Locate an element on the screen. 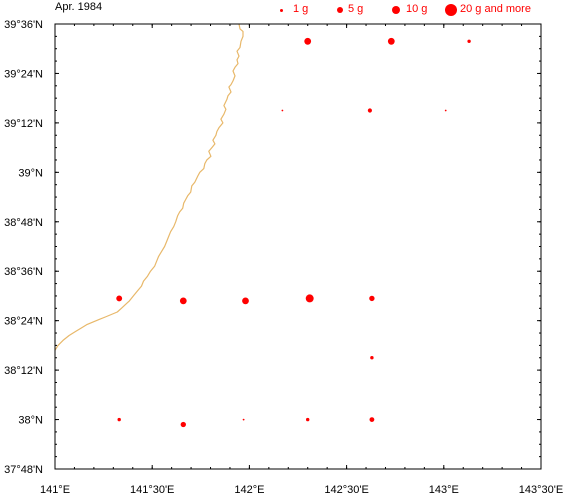  legend-label-10g: 10 g is located at coordinates (417, 9).